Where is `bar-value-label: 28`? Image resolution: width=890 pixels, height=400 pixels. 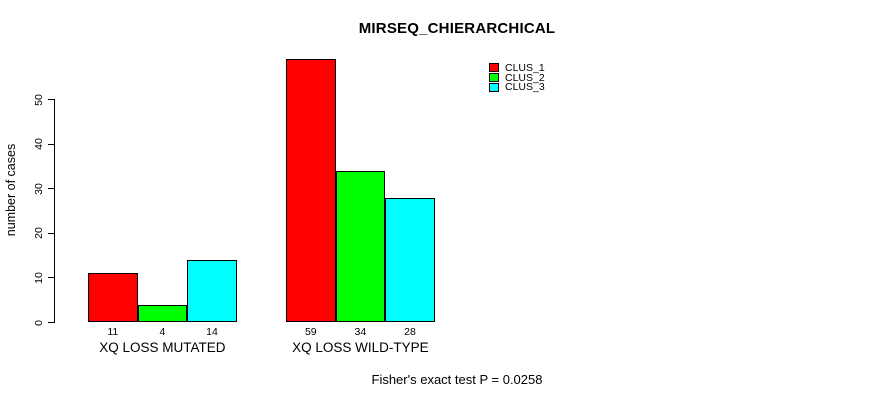
bar-value-label: 28 is located at coordinates (410, 331).